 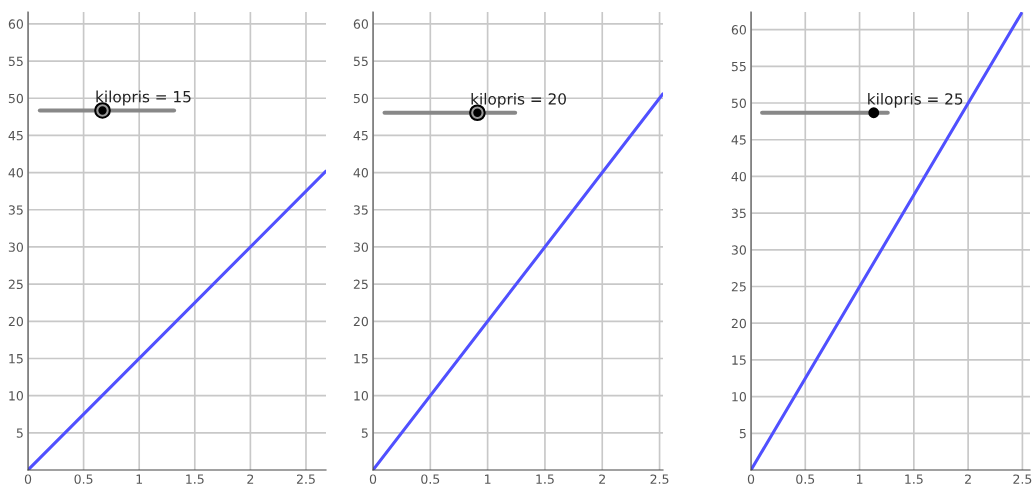 I want to click on annotation: kilopris = 25, so click(x=915, y=100).